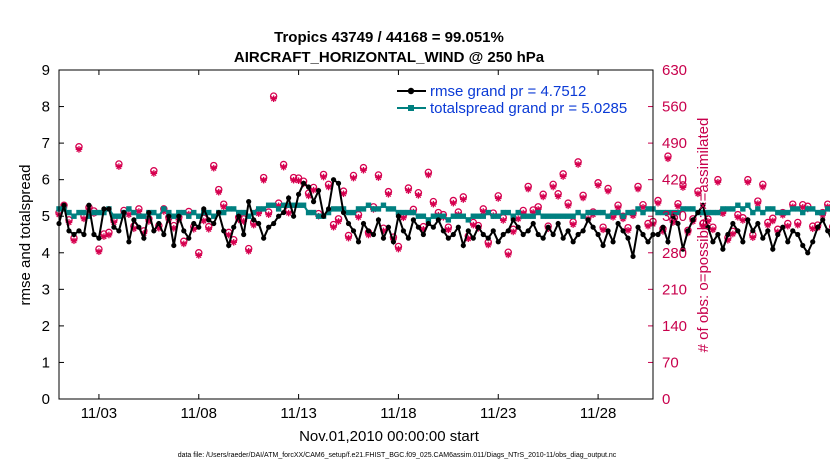 The height and width of the screenshot is (470, 830). What do you see at coordinates (46, 326) in the screenshot?
I see `y-tick-label: 2` at bounding box center [46, 326].